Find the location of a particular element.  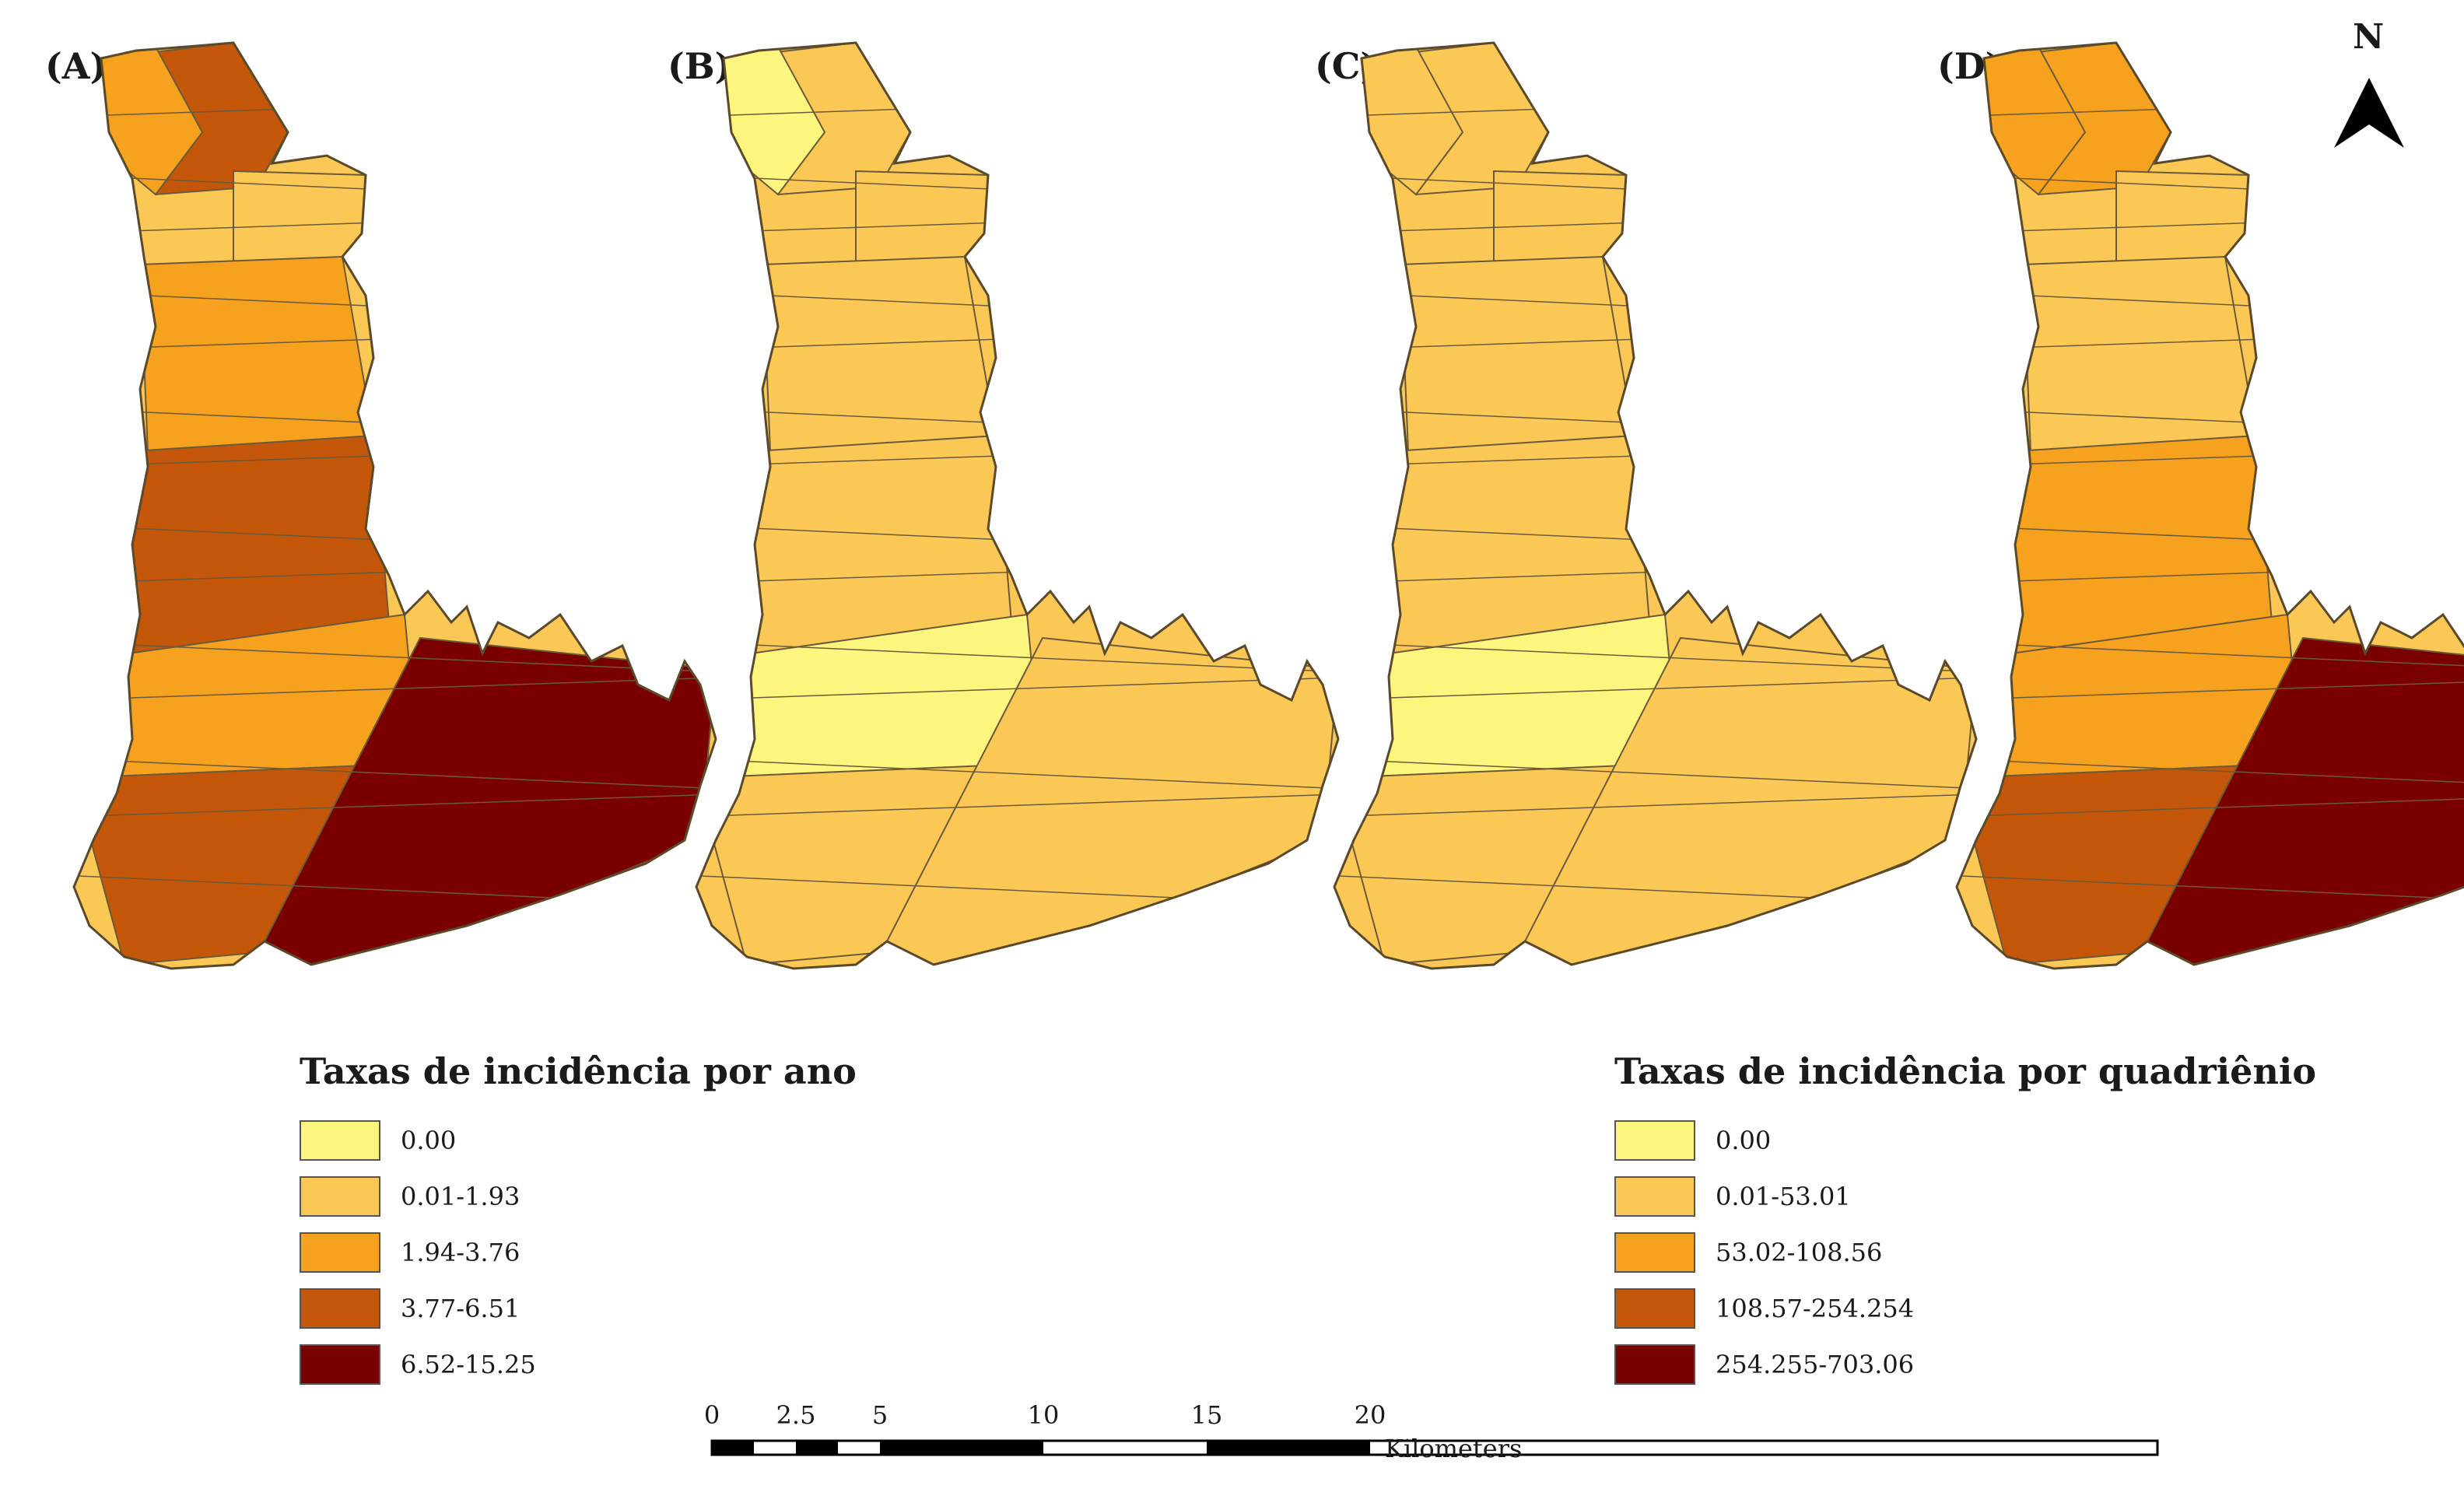

legend-label: 254.255-703.06 is located at coordinates (1815, 1364).